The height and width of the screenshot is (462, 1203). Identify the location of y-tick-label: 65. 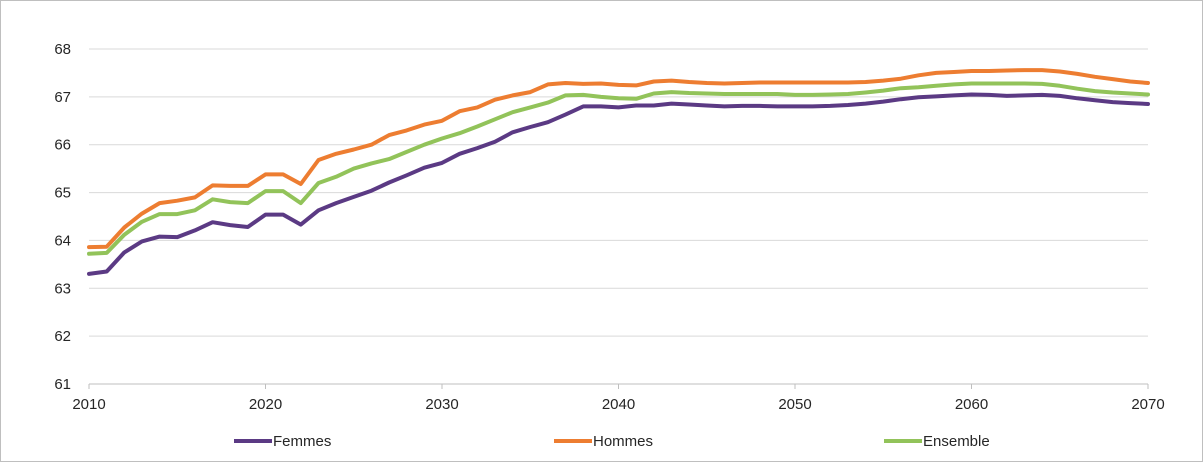
(62, 193).